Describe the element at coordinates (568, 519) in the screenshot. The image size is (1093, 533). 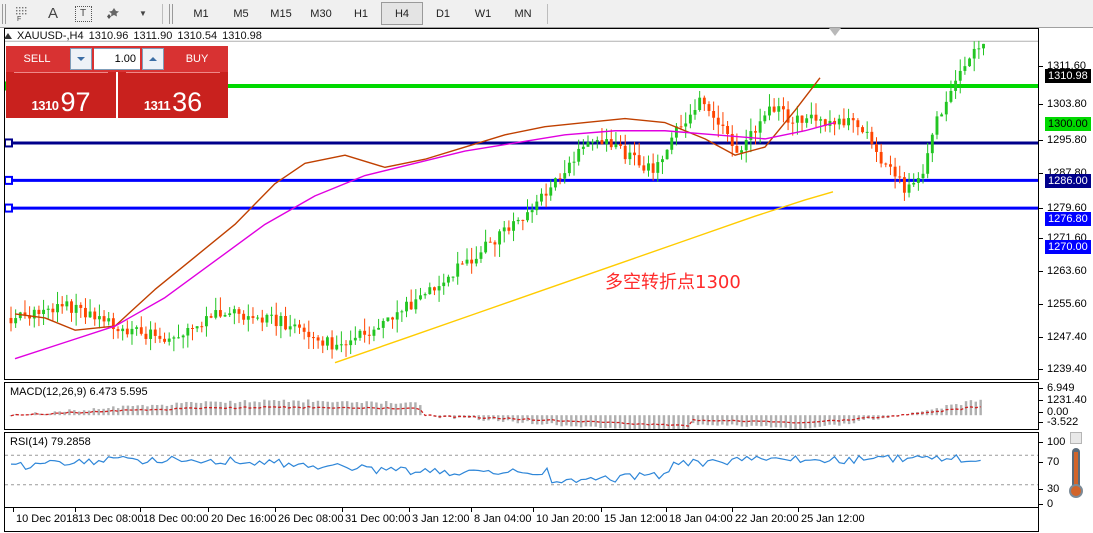
I see `time-label: 10 Jan 20:00` at that location.